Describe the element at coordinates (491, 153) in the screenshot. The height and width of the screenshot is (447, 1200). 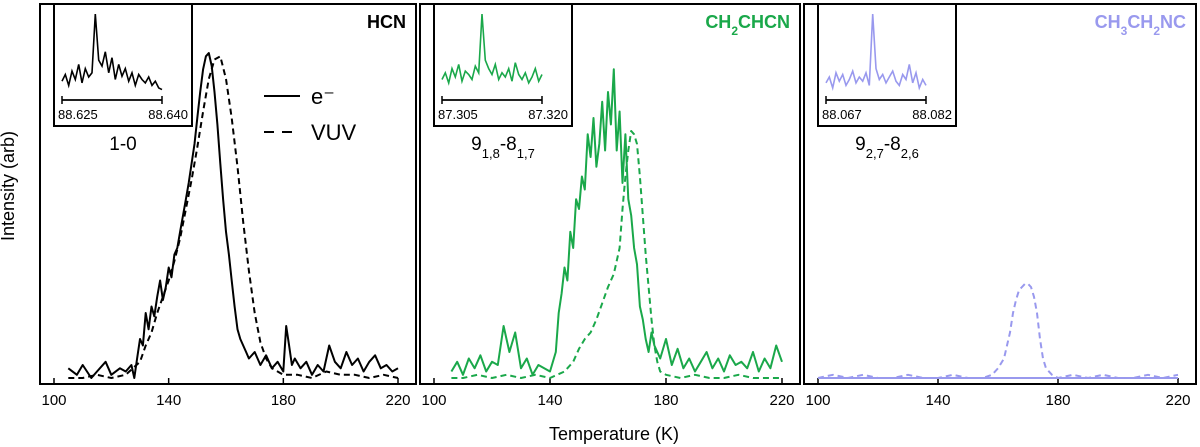
I see `subscript: 1,8` at that location.